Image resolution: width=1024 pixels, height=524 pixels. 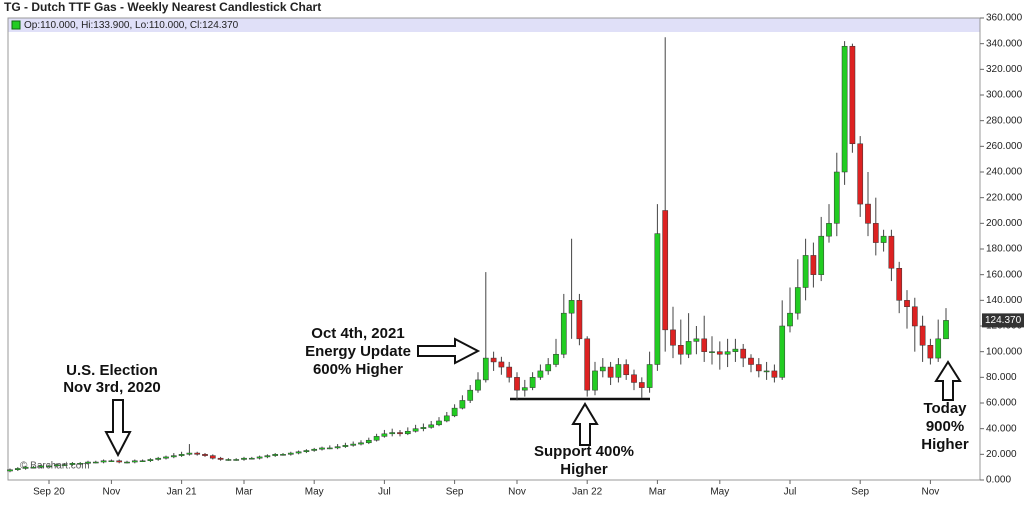 I want to click on annotation: Oct 4th, 2021 Energy Update 600% Higher, so click(x=393, y=351).